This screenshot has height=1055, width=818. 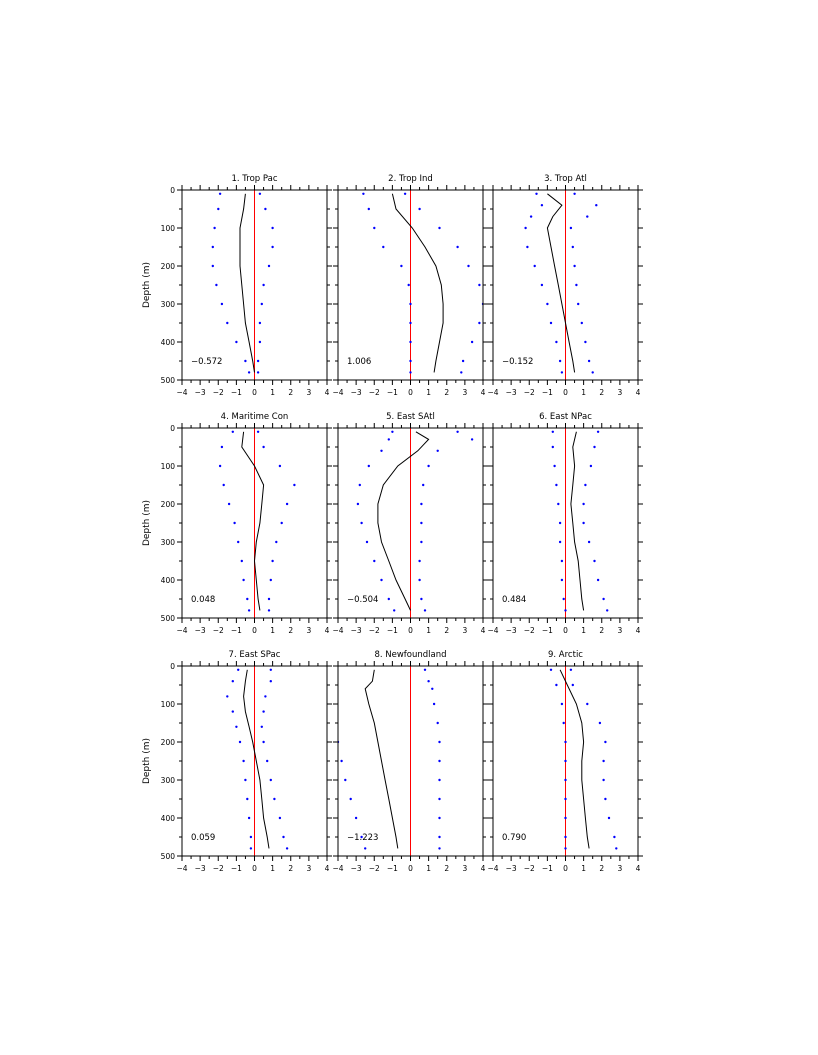 What do you see at coordinates (168, 266) in the screenshot?
I see `y-tick-label: 200` at bounding box center [168, 266].